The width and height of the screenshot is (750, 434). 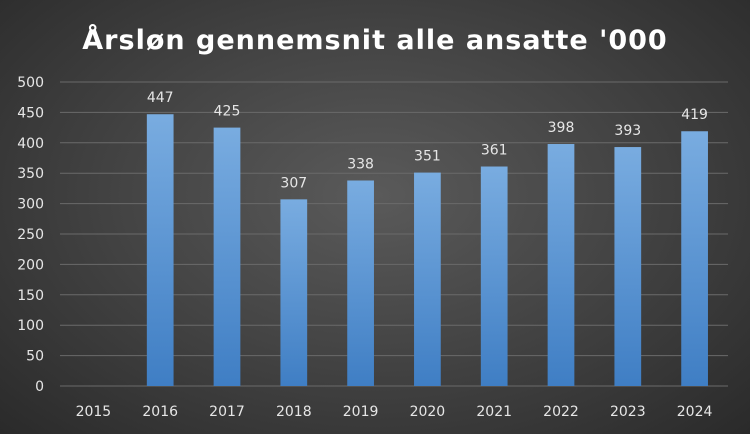 What do you see at coordinates (694, 258) in the screenshot?
I see `bar-2024` at bounding box center [694, 258].